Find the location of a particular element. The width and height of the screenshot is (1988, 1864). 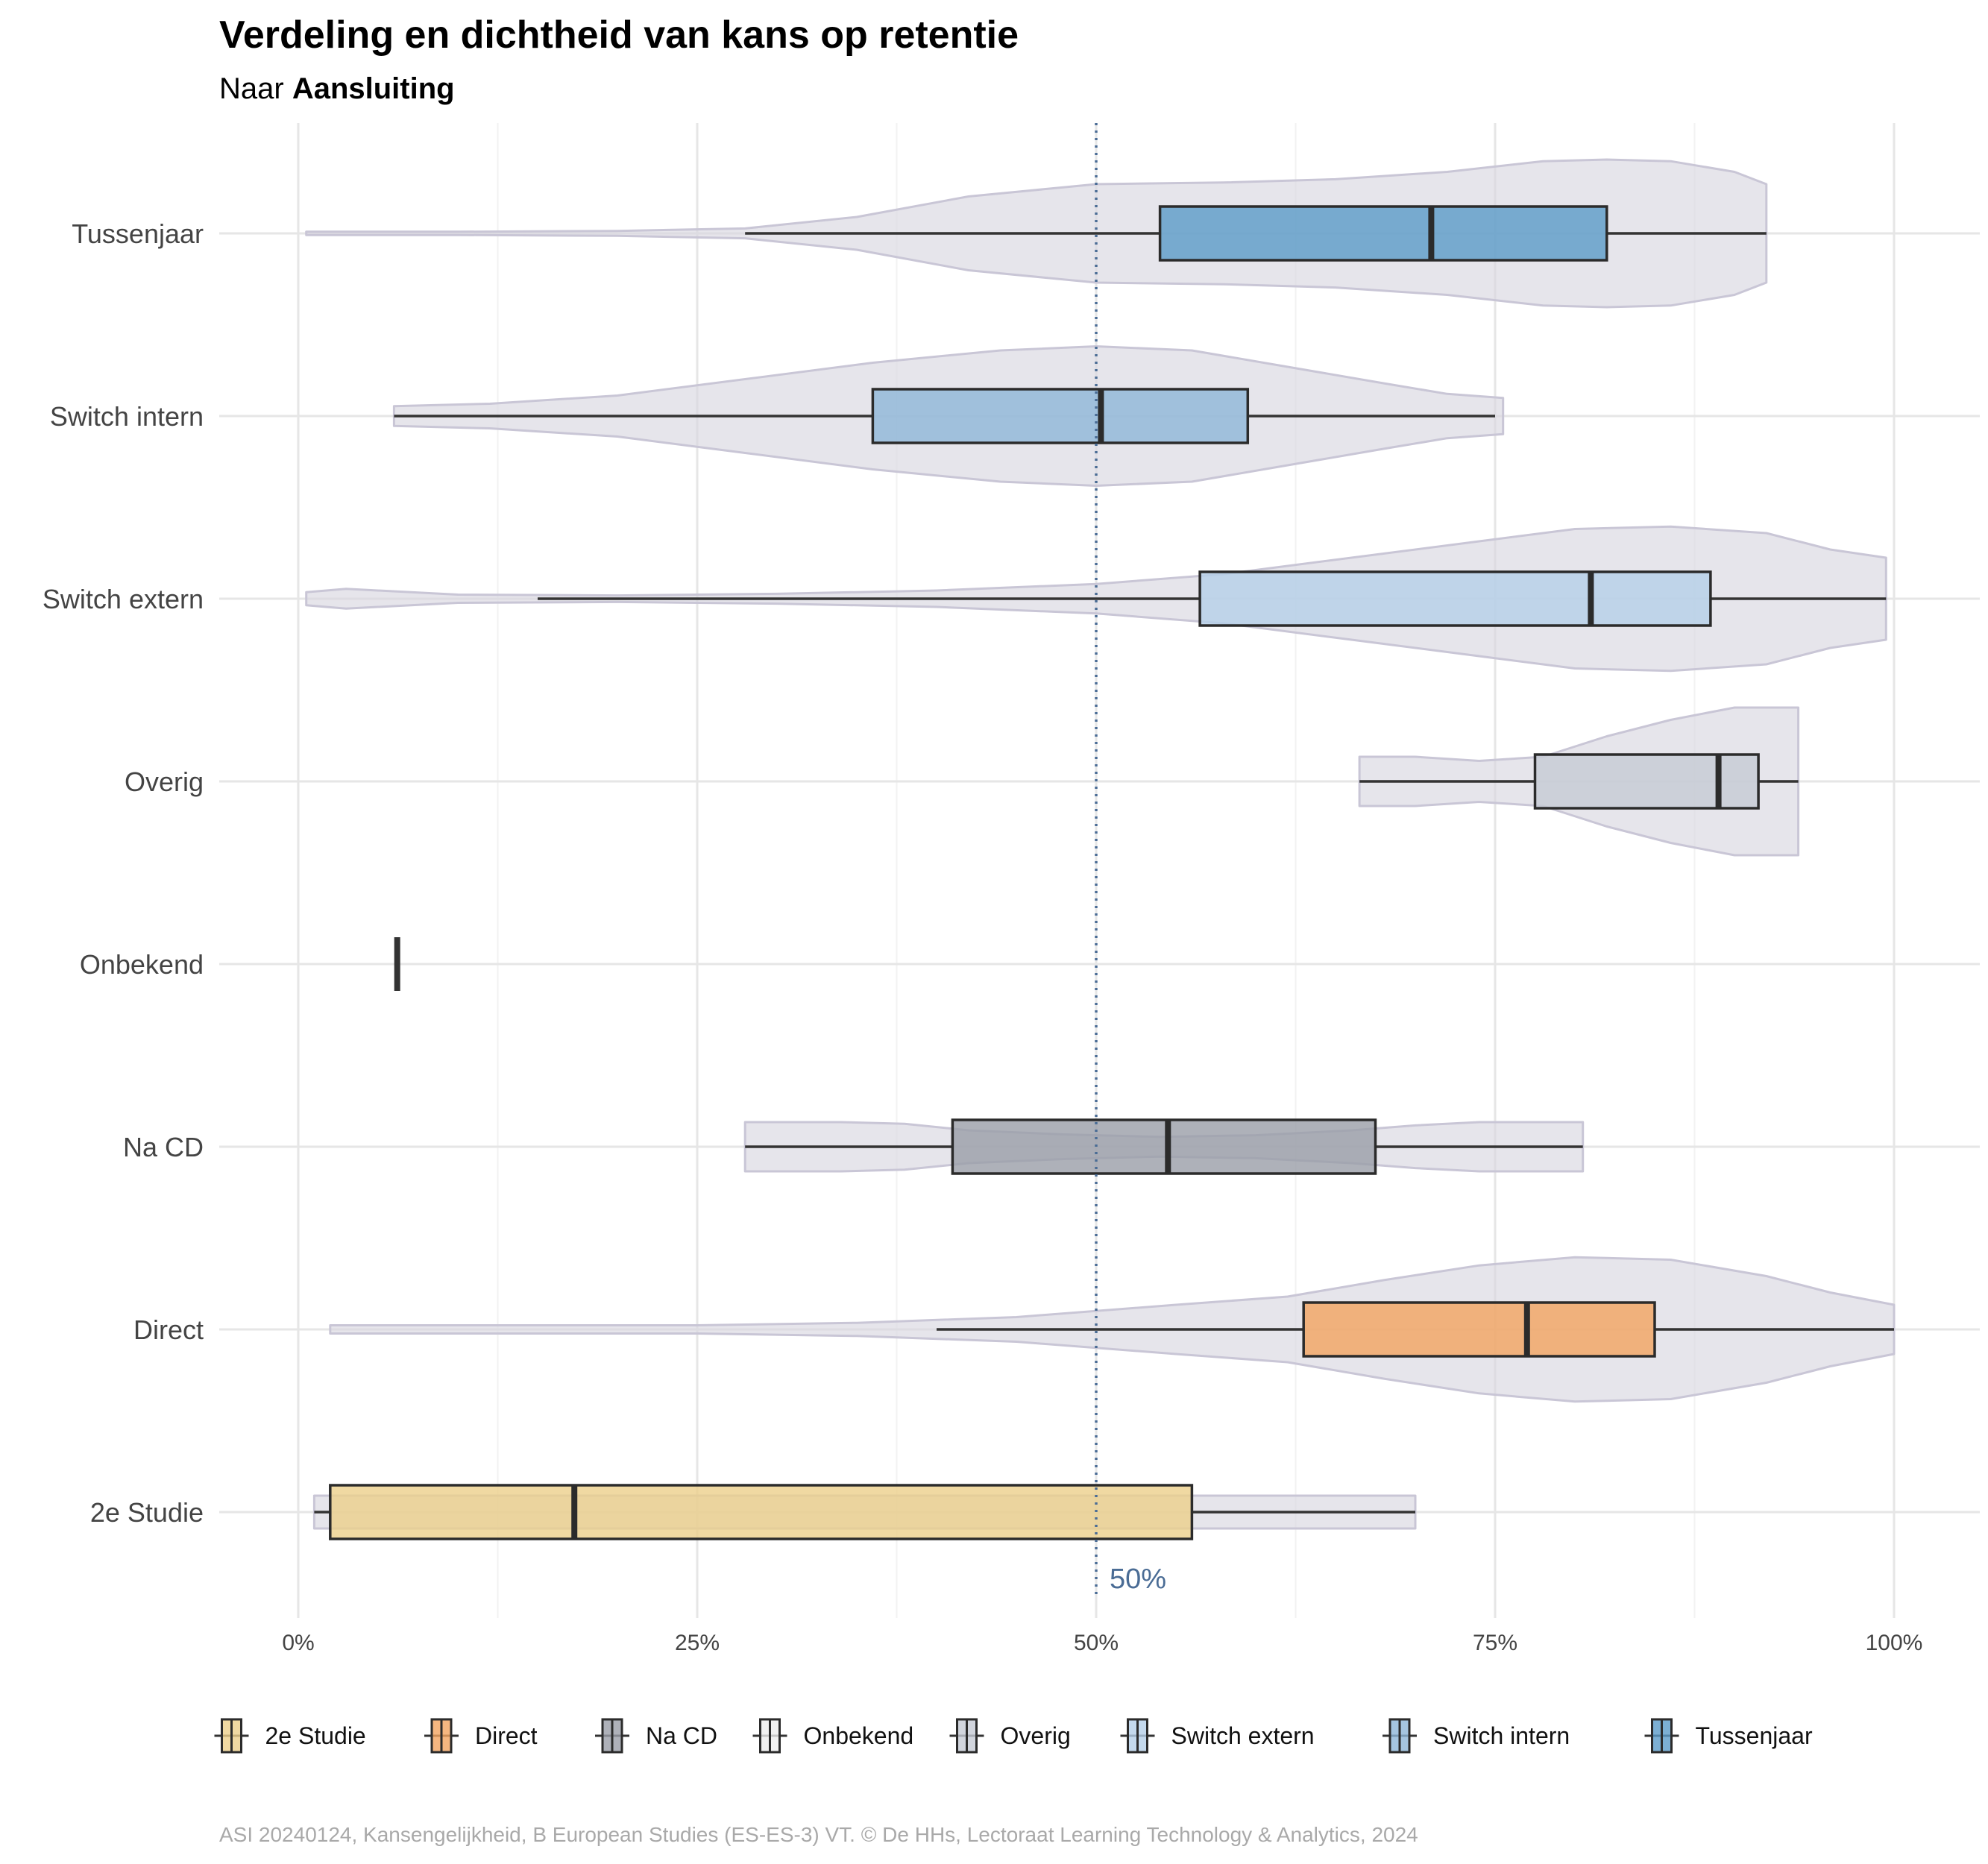

legend-item: Switch extern is located at coordinates (1217, 1736).